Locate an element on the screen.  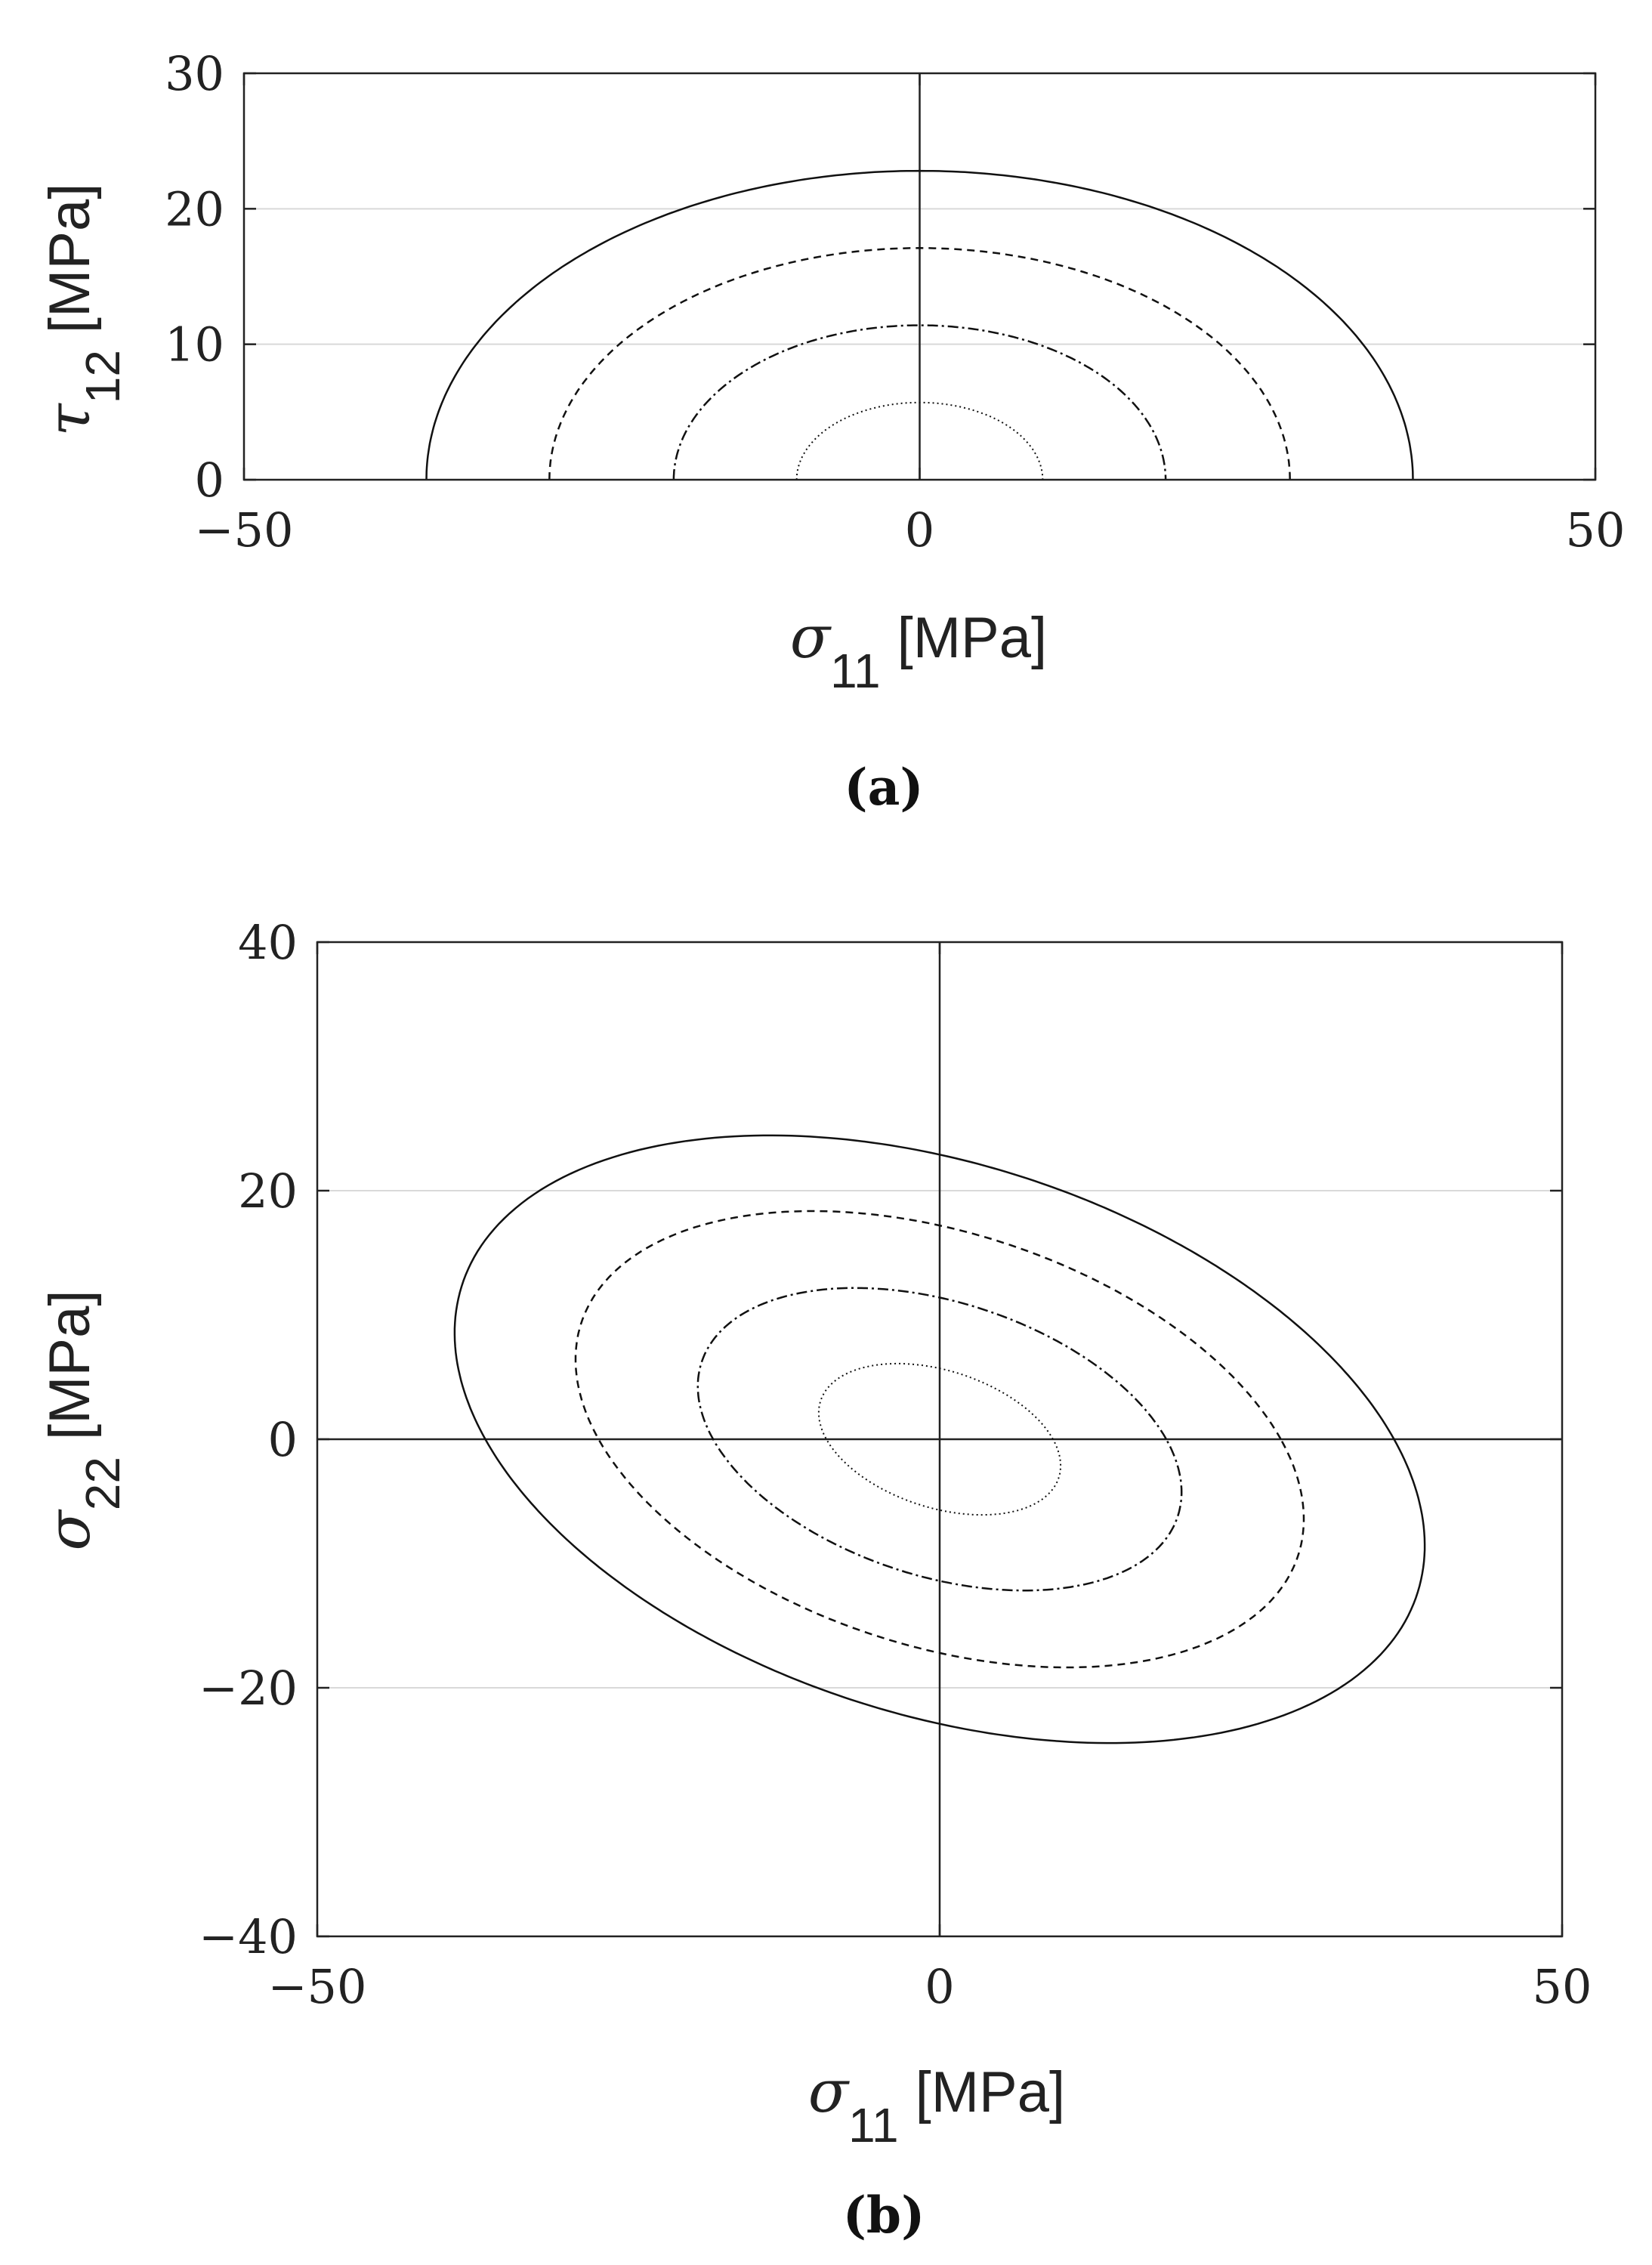
panel-b-caption: (b) is located at coordinates (884, 2215).